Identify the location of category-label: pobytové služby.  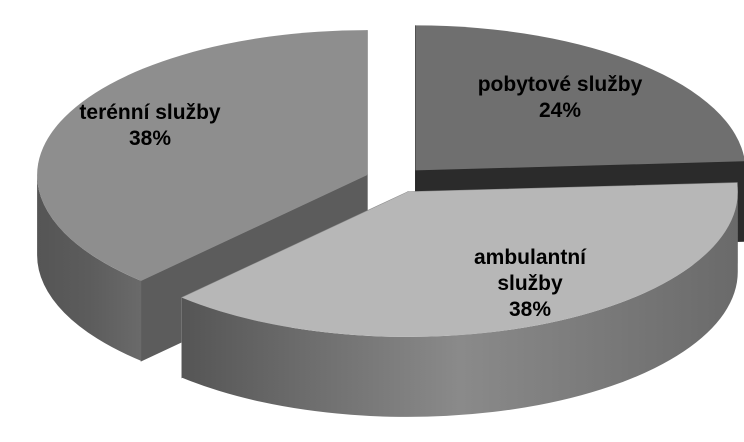
(560, 84).